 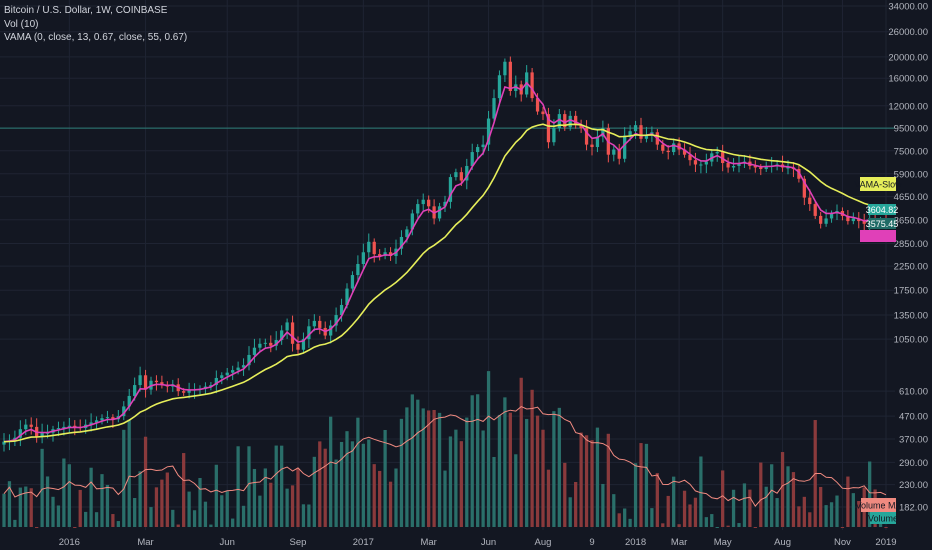 What do you see at coordinates (883, 519) in the screenshot?
I see `svg-text: Volume` at bounding box center [883, 519].